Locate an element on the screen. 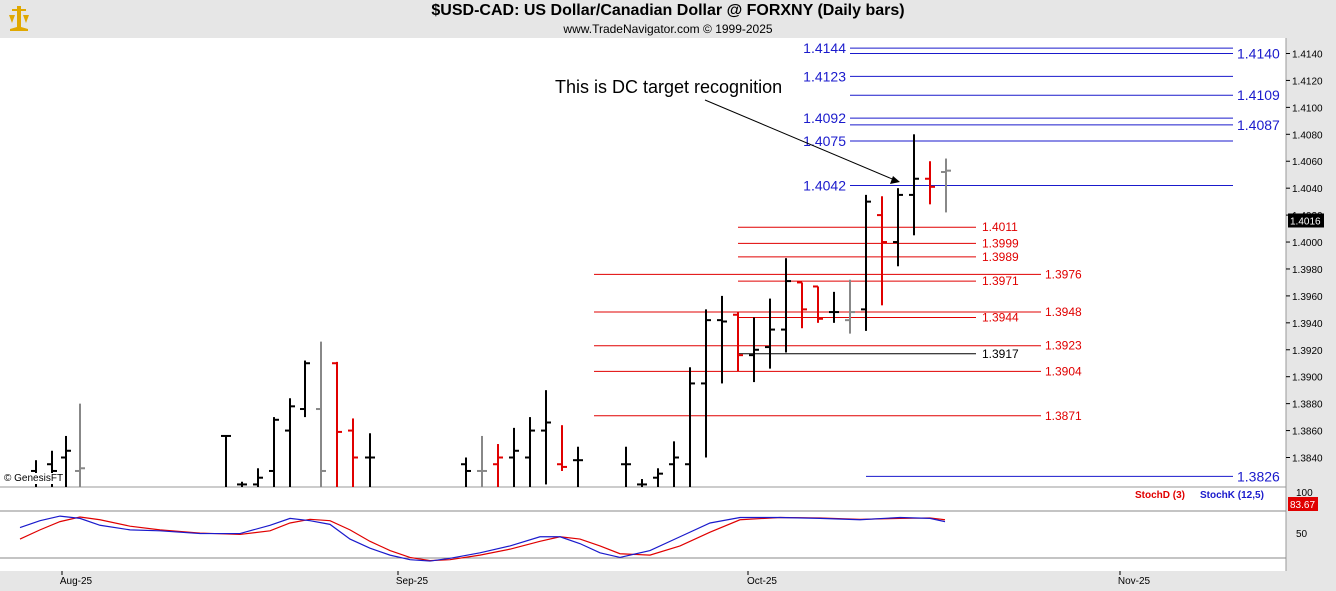 This screenshot has width=1336, height=591. logo-icon is located at coordinates (19, 19).